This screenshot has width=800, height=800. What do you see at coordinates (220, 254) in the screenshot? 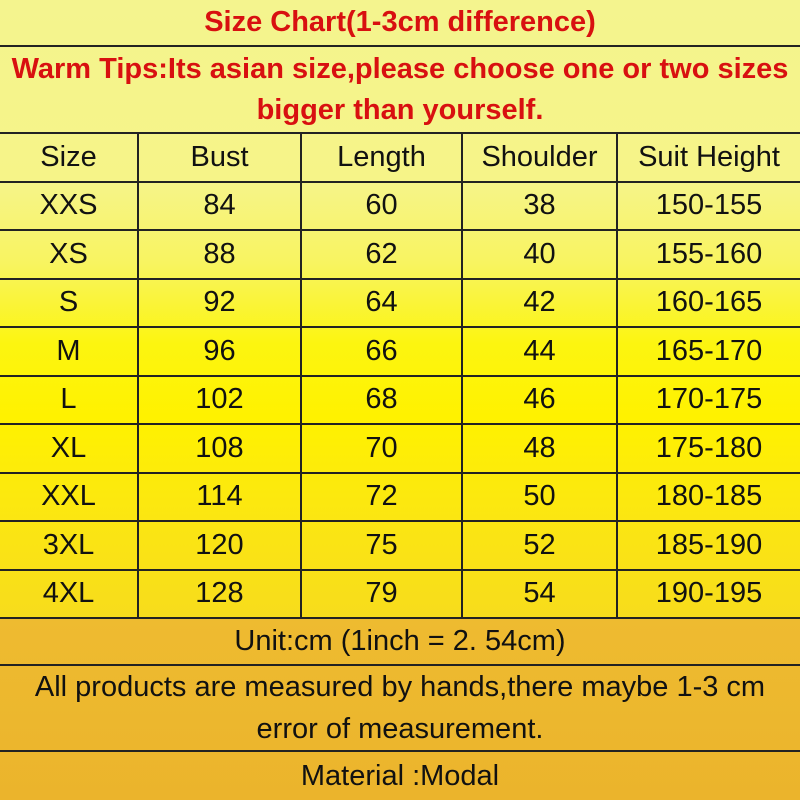
I see `cell-bust: 88` at bounding box center [220, 254].